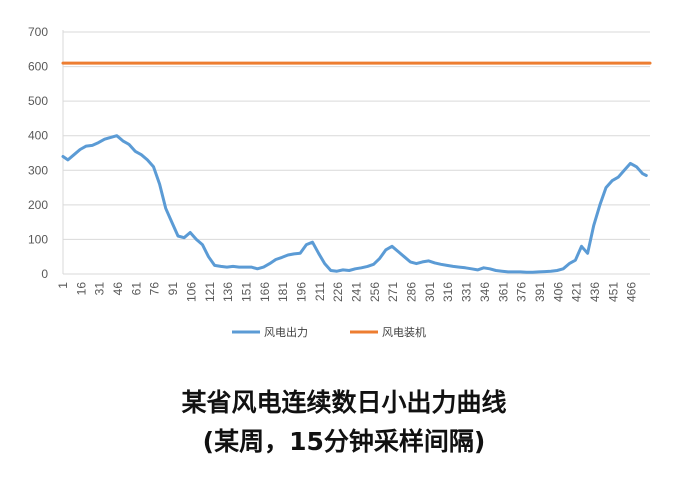 Image resolution: width=688 pixels, height=478 pixels. What do you see at coordinates (38, 32) in the screenshot?
I see `y-tick-label: 700` at bounding box center [38, 32].